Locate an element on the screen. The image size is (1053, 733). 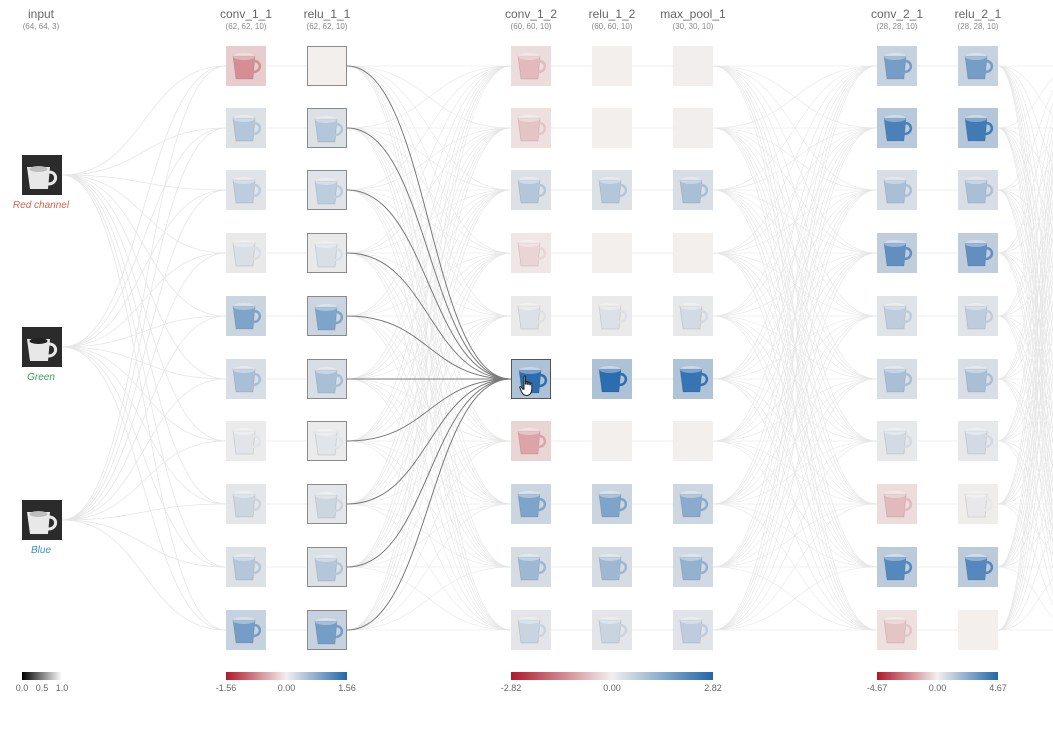
layer-name: input is located at coordinates (41, 14).